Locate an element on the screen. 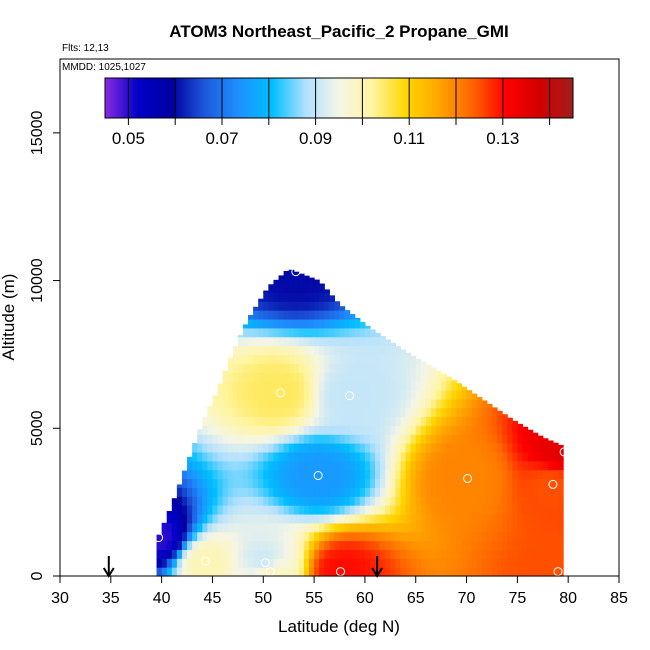 The height and width of the screenshot is (650, 650). colorbar-tick-label: 0.13 is located at coordinates (502, 138).